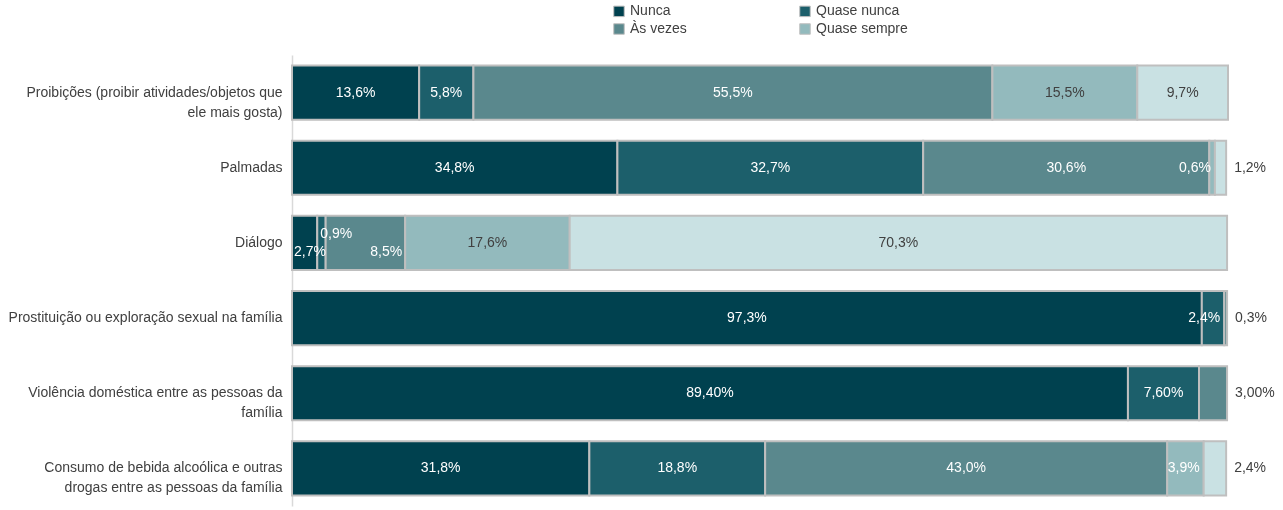 This screenshot has height=510, width=1283. I want to click on legend-label: Quase sempre, so click(862, 28).